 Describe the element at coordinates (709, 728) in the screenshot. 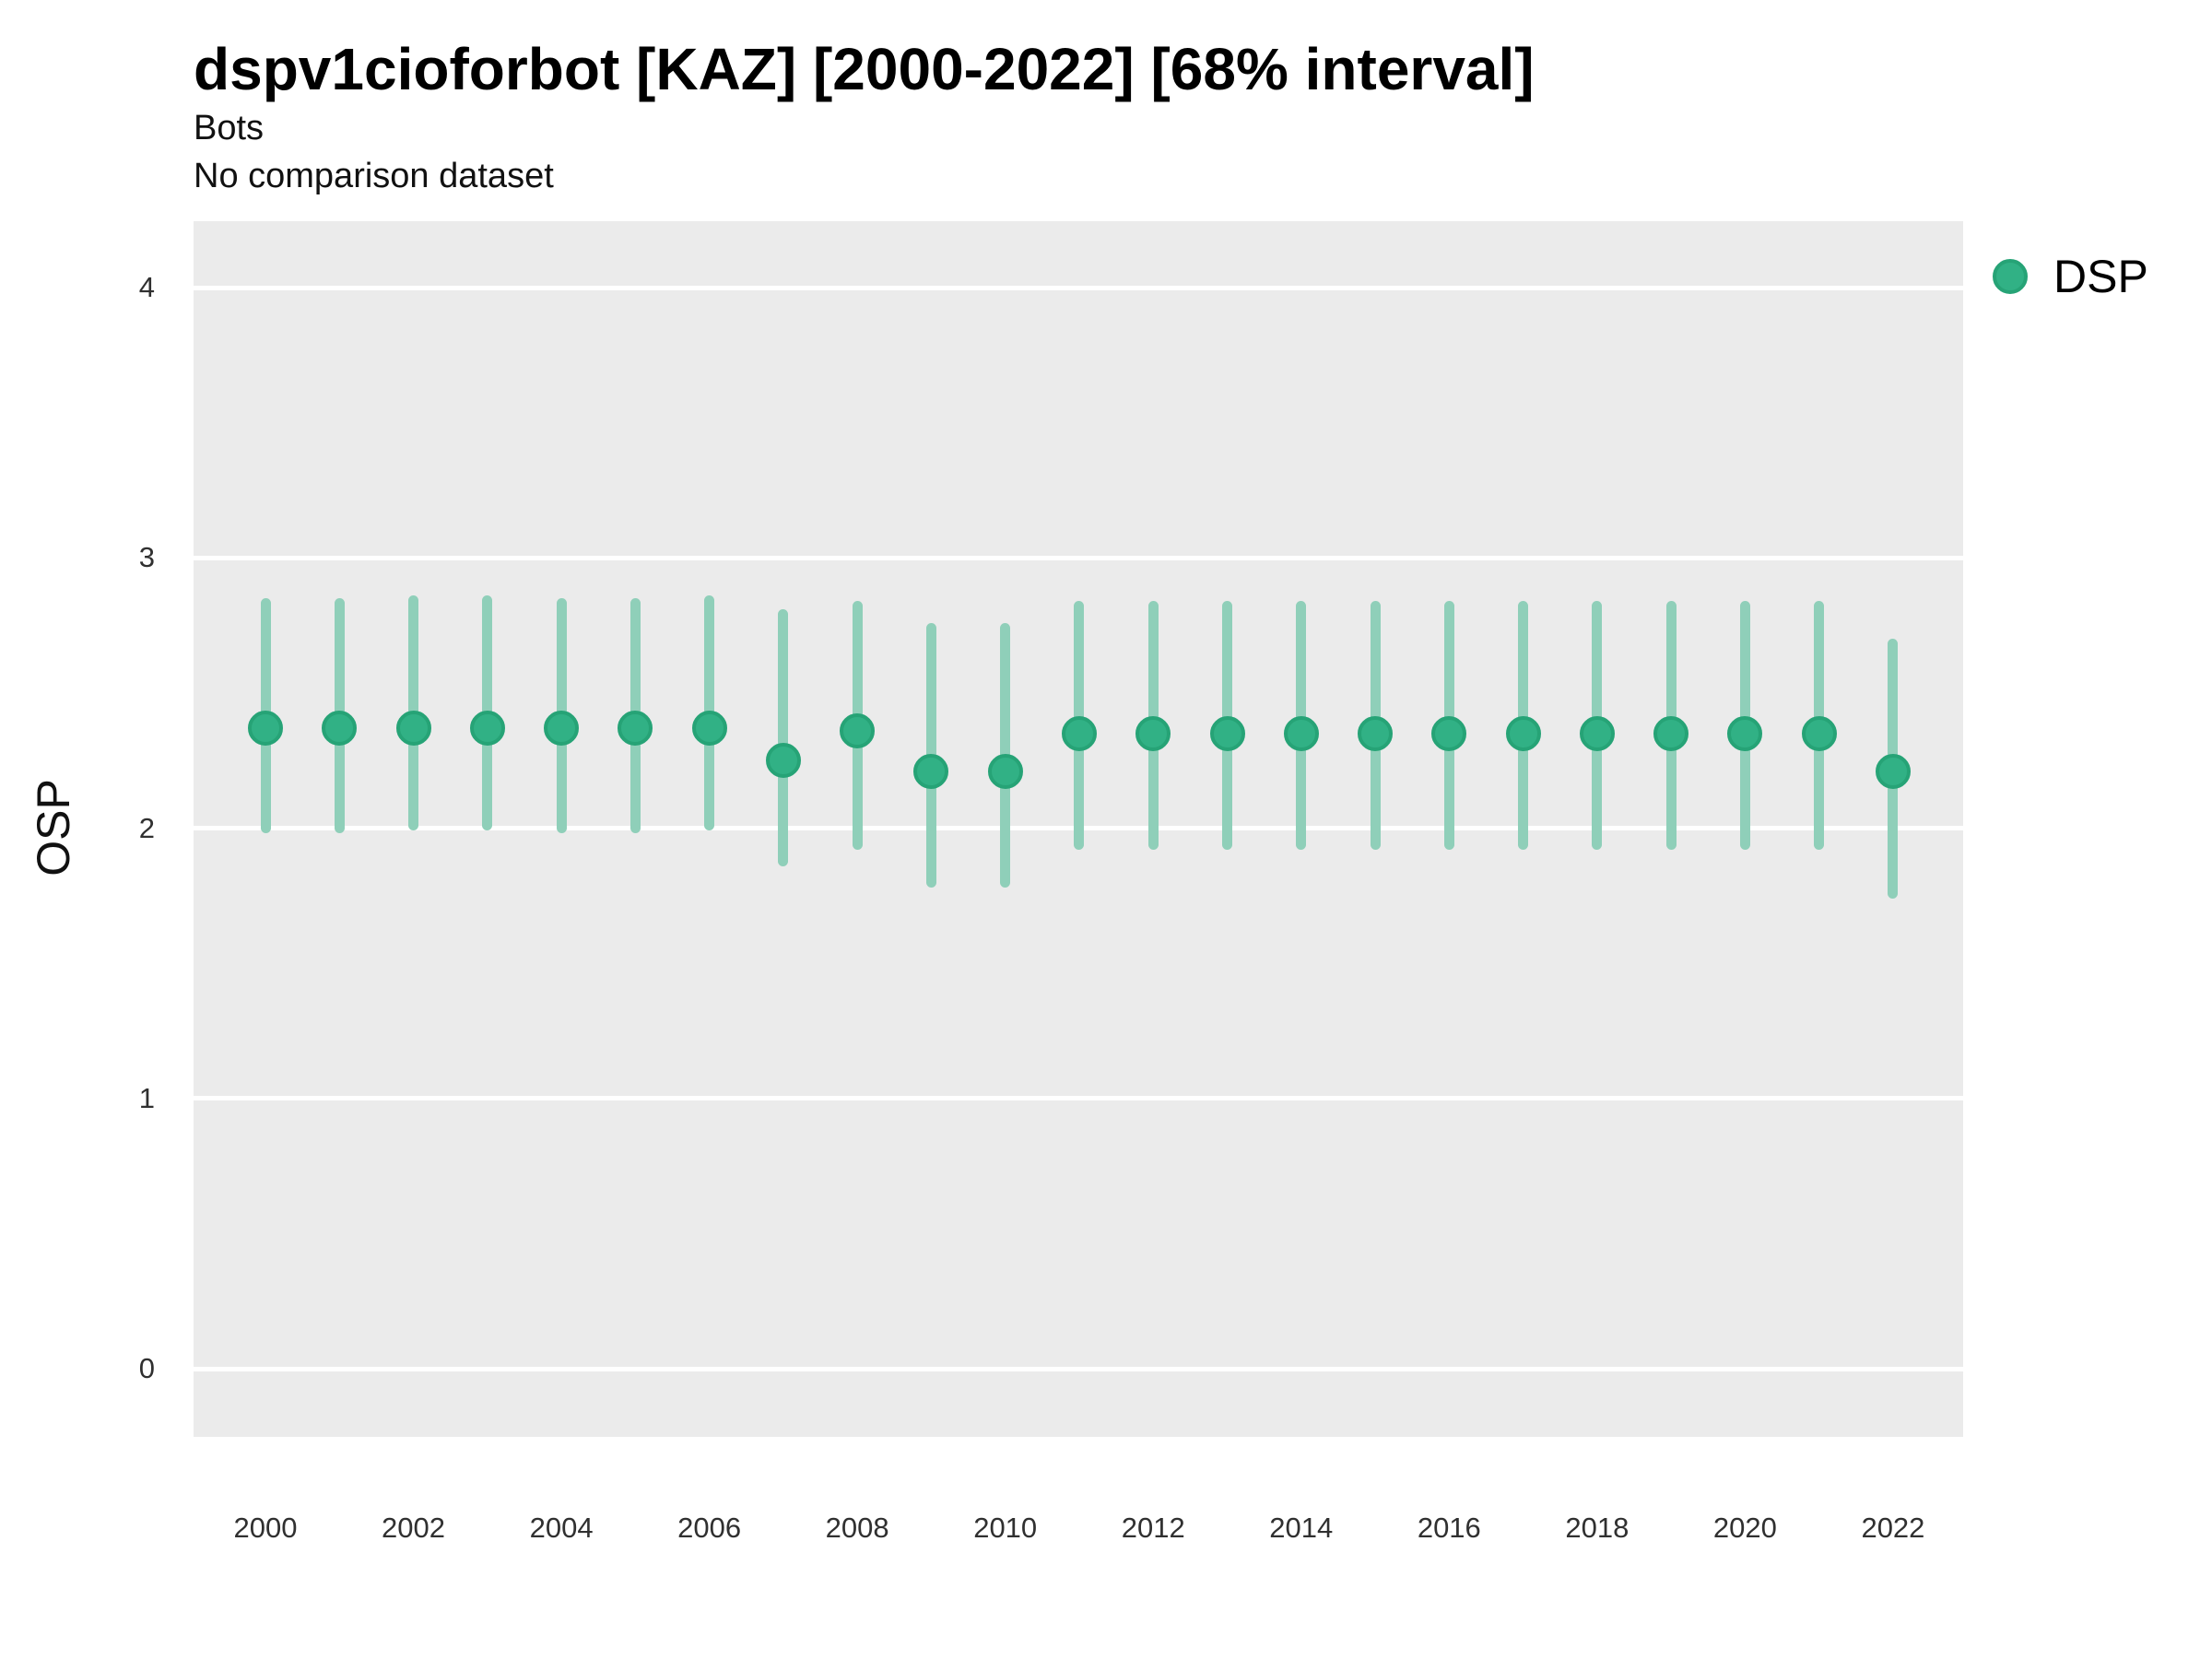

I see `data-point-2006` at that location.